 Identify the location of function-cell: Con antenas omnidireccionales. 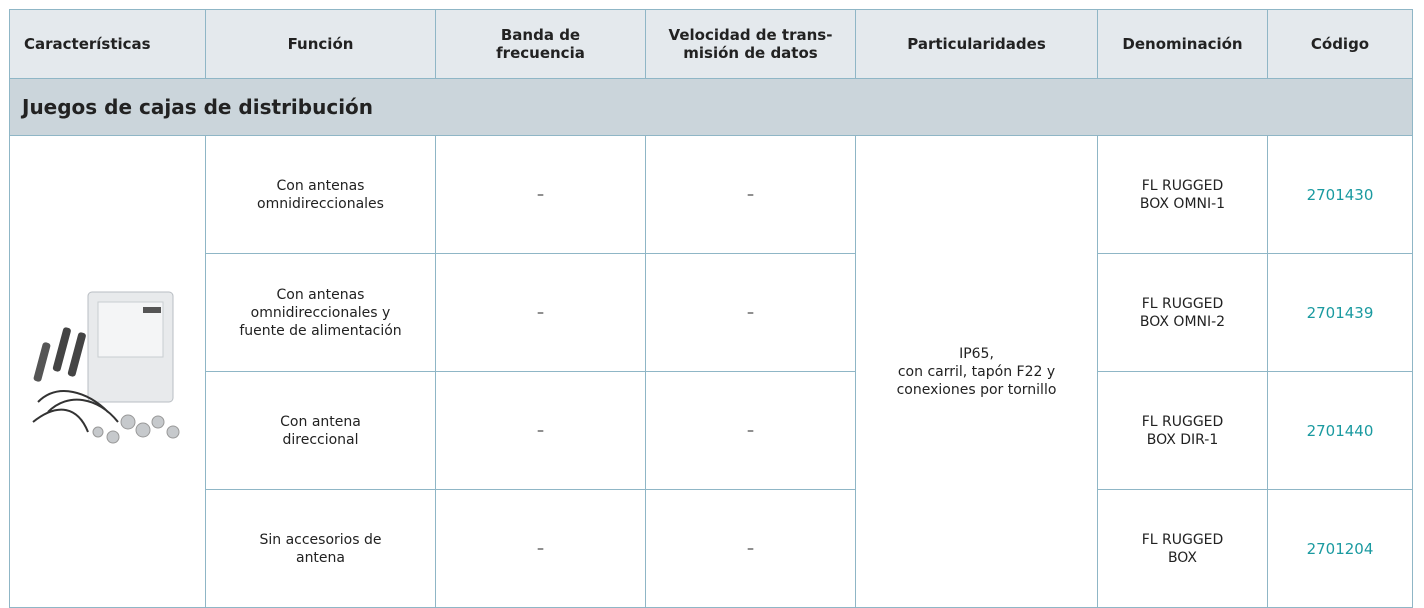
(320, 194).